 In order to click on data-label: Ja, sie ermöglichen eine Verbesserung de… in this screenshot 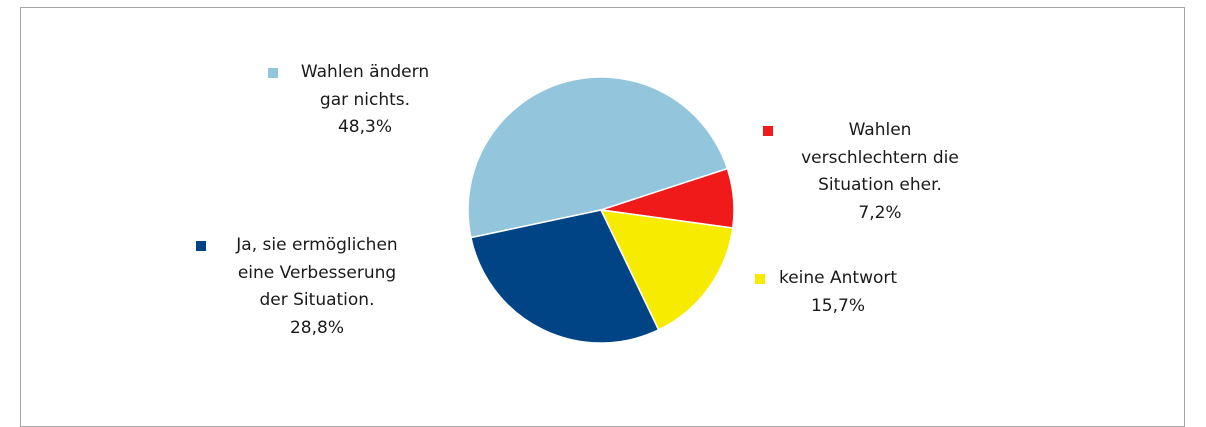, I will do `click(317, 287)`.